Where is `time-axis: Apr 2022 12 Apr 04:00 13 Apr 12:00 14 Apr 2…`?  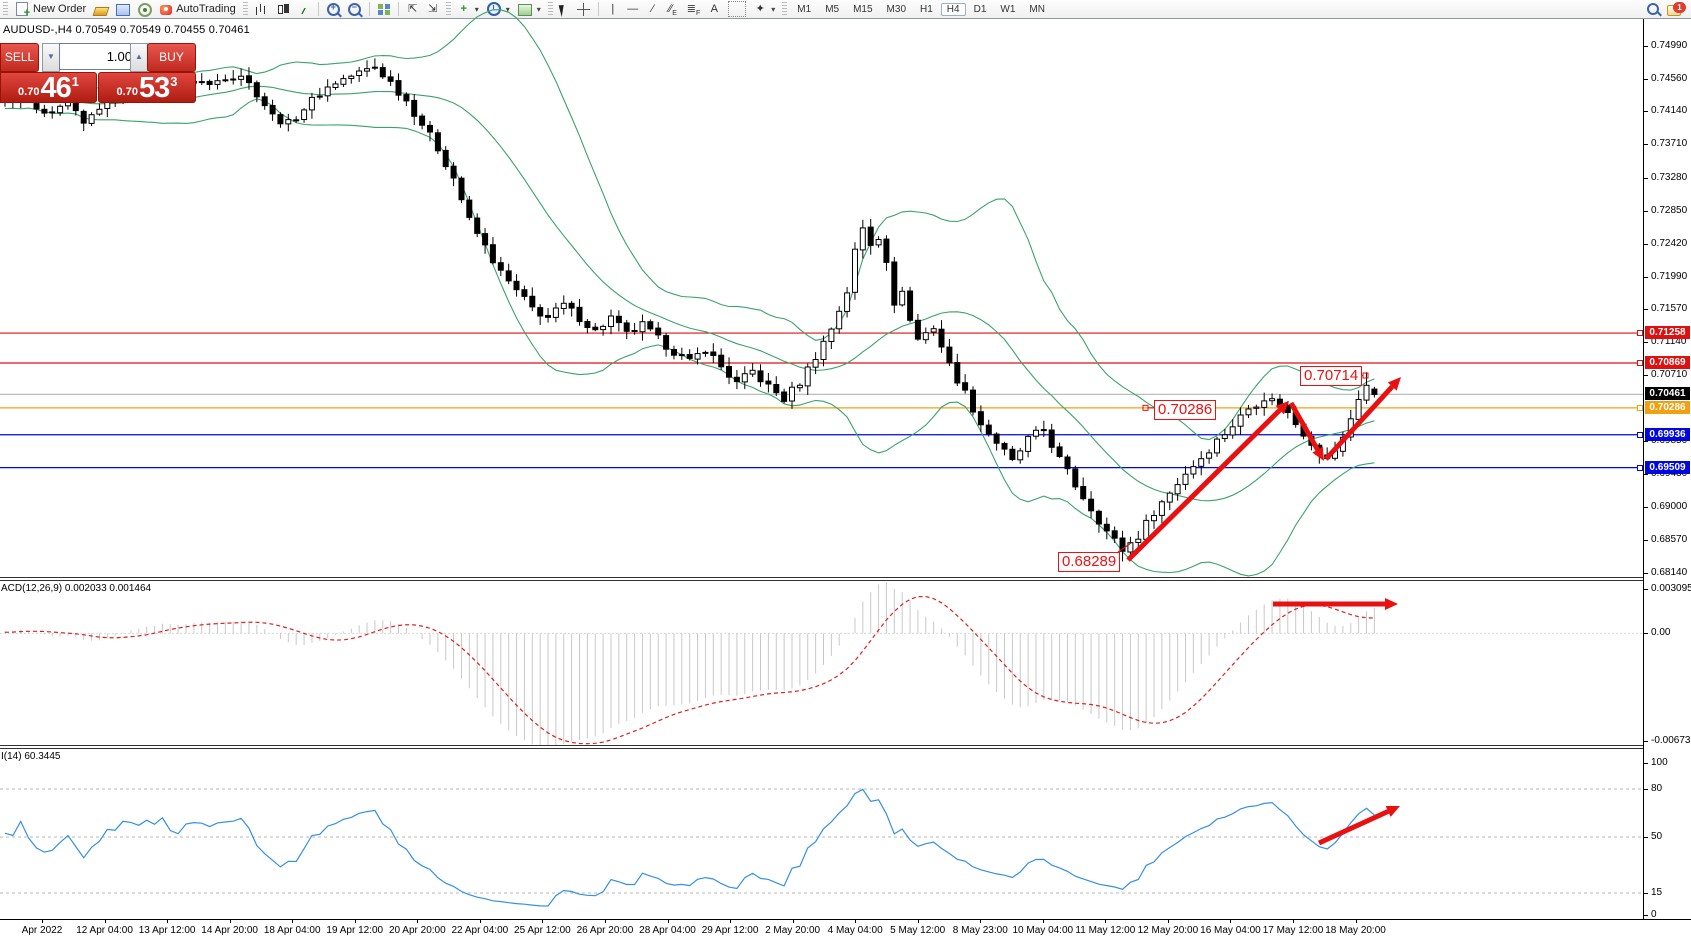
time-axis: Apr 2022 12 Apr 04:00 13 Apr 12:00 14 Apr 2… is located at coordinates (845, 929).